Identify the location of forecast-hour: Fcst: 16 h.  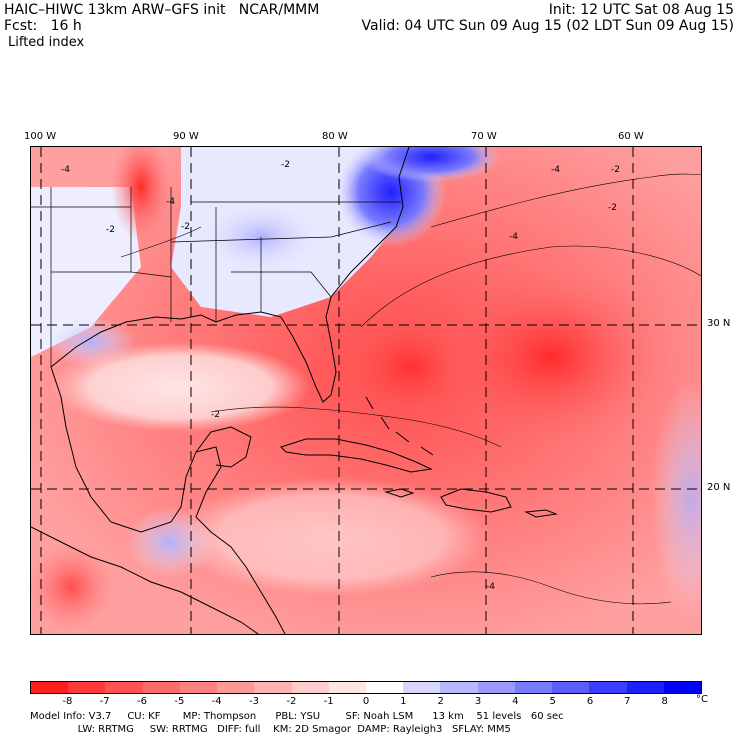
(43, 26).